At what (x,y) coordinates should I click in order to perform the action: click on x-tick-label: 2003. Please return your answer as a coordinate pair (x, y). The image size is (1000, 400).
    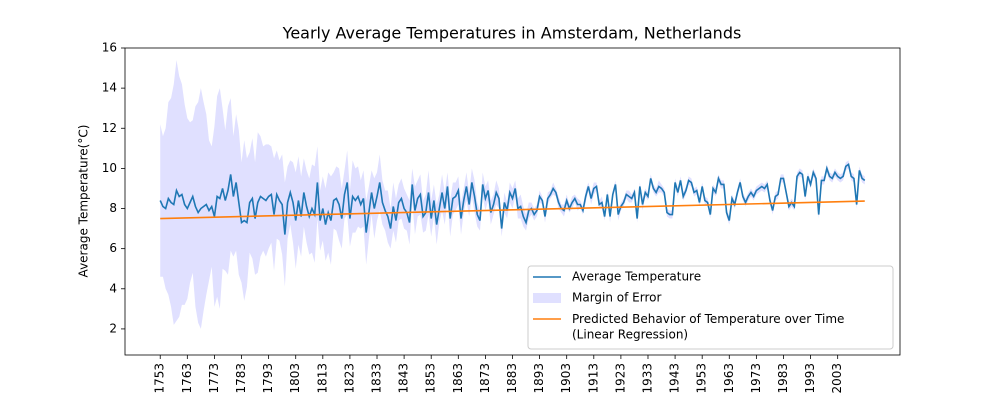
    Looking at the image, I should click on (837, 378).